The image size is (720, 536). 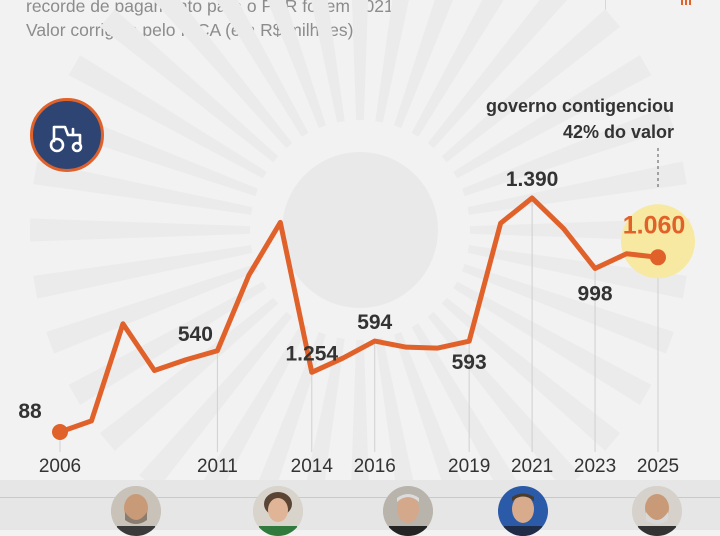 I want to click on brand-logo-icon, so click(x=686, y=2).